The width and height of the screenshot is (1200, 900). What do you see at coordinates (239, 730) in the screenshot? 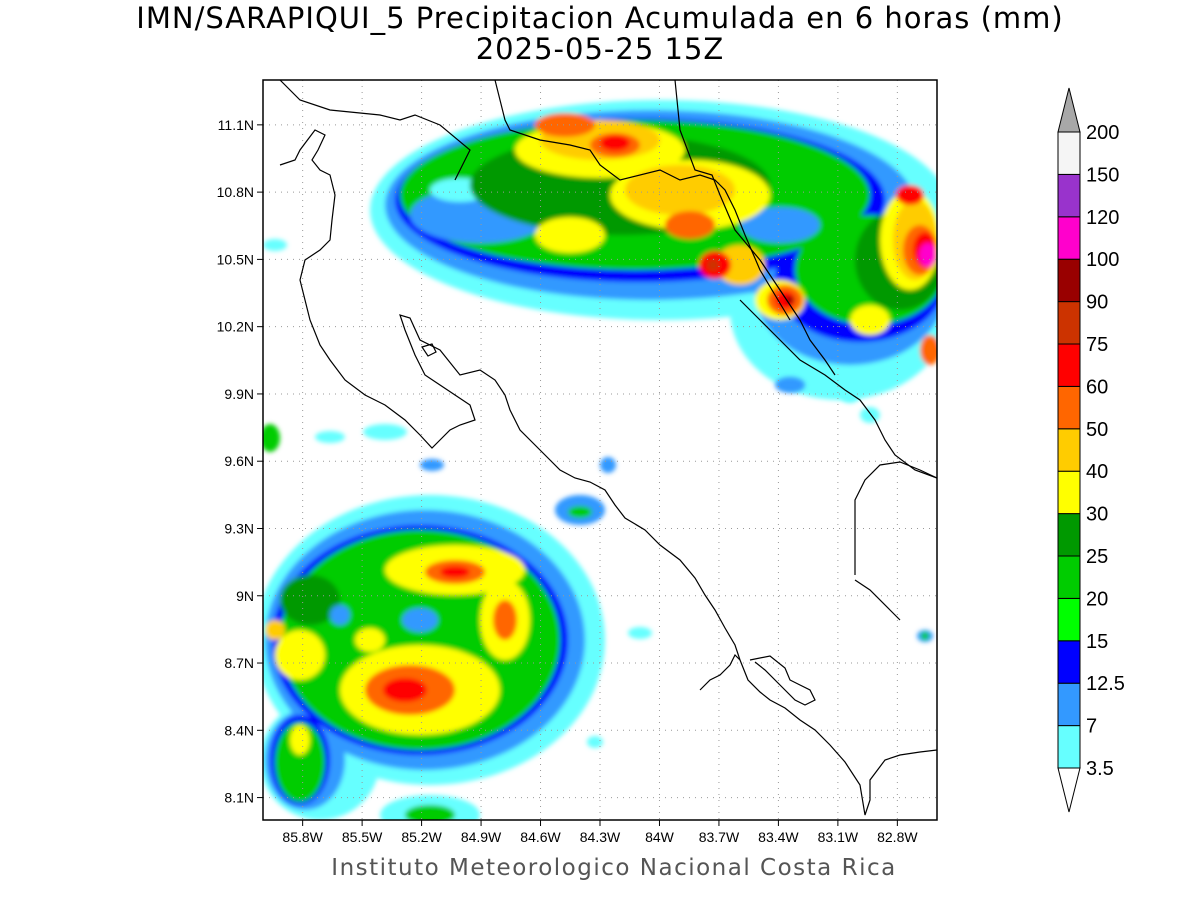
I see `lat-tick-label: 8.4N` at bounding box center [239, 730].